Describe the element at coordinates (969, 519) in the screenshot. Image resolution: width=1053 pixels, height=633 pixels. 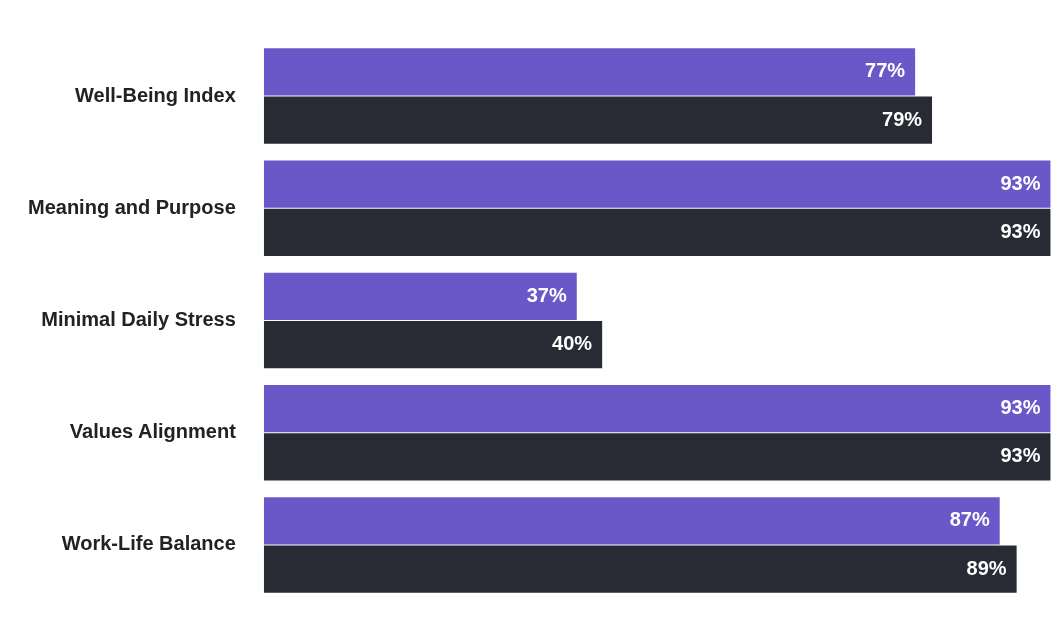
I see `data-label: 87%` at that location.